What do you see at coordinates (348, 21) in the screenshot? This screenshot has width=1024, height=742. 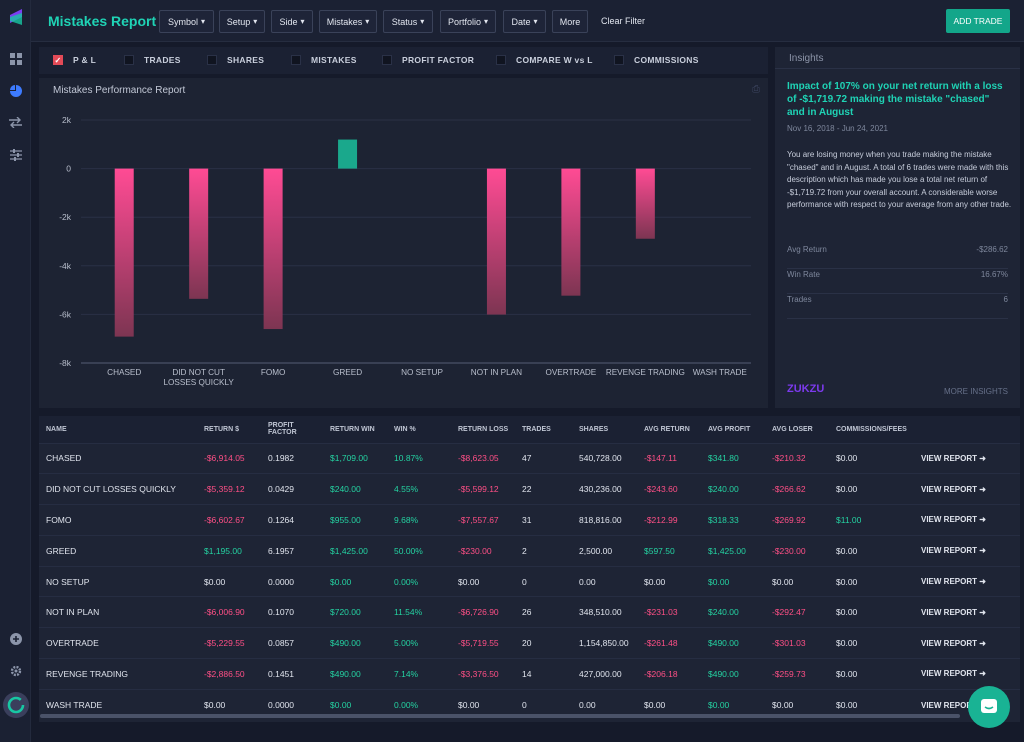 I see `mistakes-filter: Mistakes ▾` at bounding box center [348, 21].